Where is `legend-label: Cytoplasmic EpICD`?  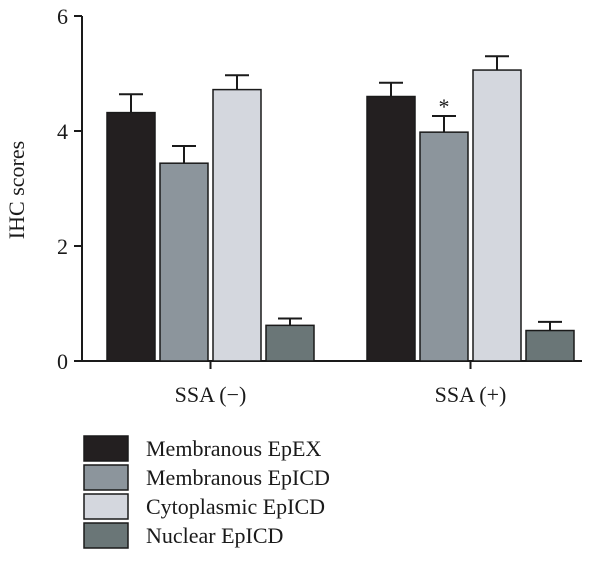 legend-label: Cytoplasmic EpICD is located at coordinates (235, 506).